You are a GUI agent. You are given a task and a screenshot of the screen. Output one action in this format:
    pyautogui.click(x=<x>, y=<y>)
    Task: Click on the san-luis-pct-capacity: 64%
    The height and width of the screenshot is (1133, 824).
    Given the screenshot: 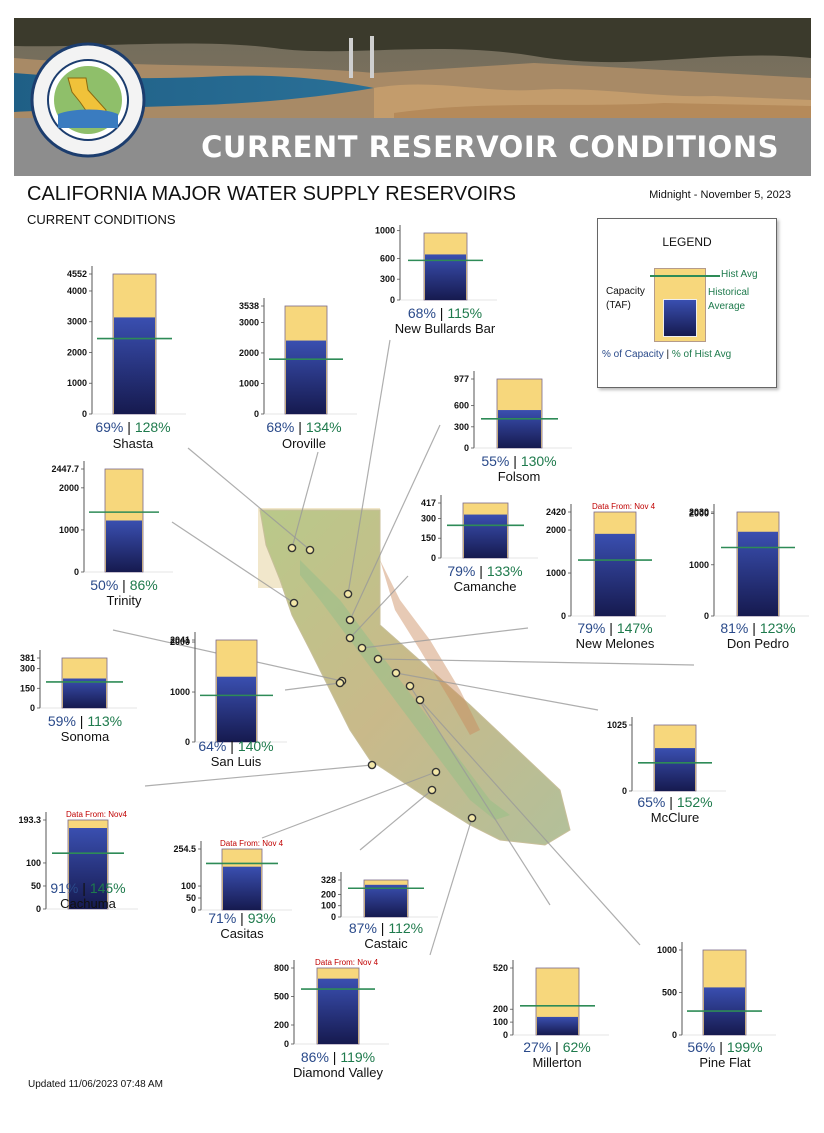 What is the action you would take?
    pyautogui.click(x=212, y=746)
    